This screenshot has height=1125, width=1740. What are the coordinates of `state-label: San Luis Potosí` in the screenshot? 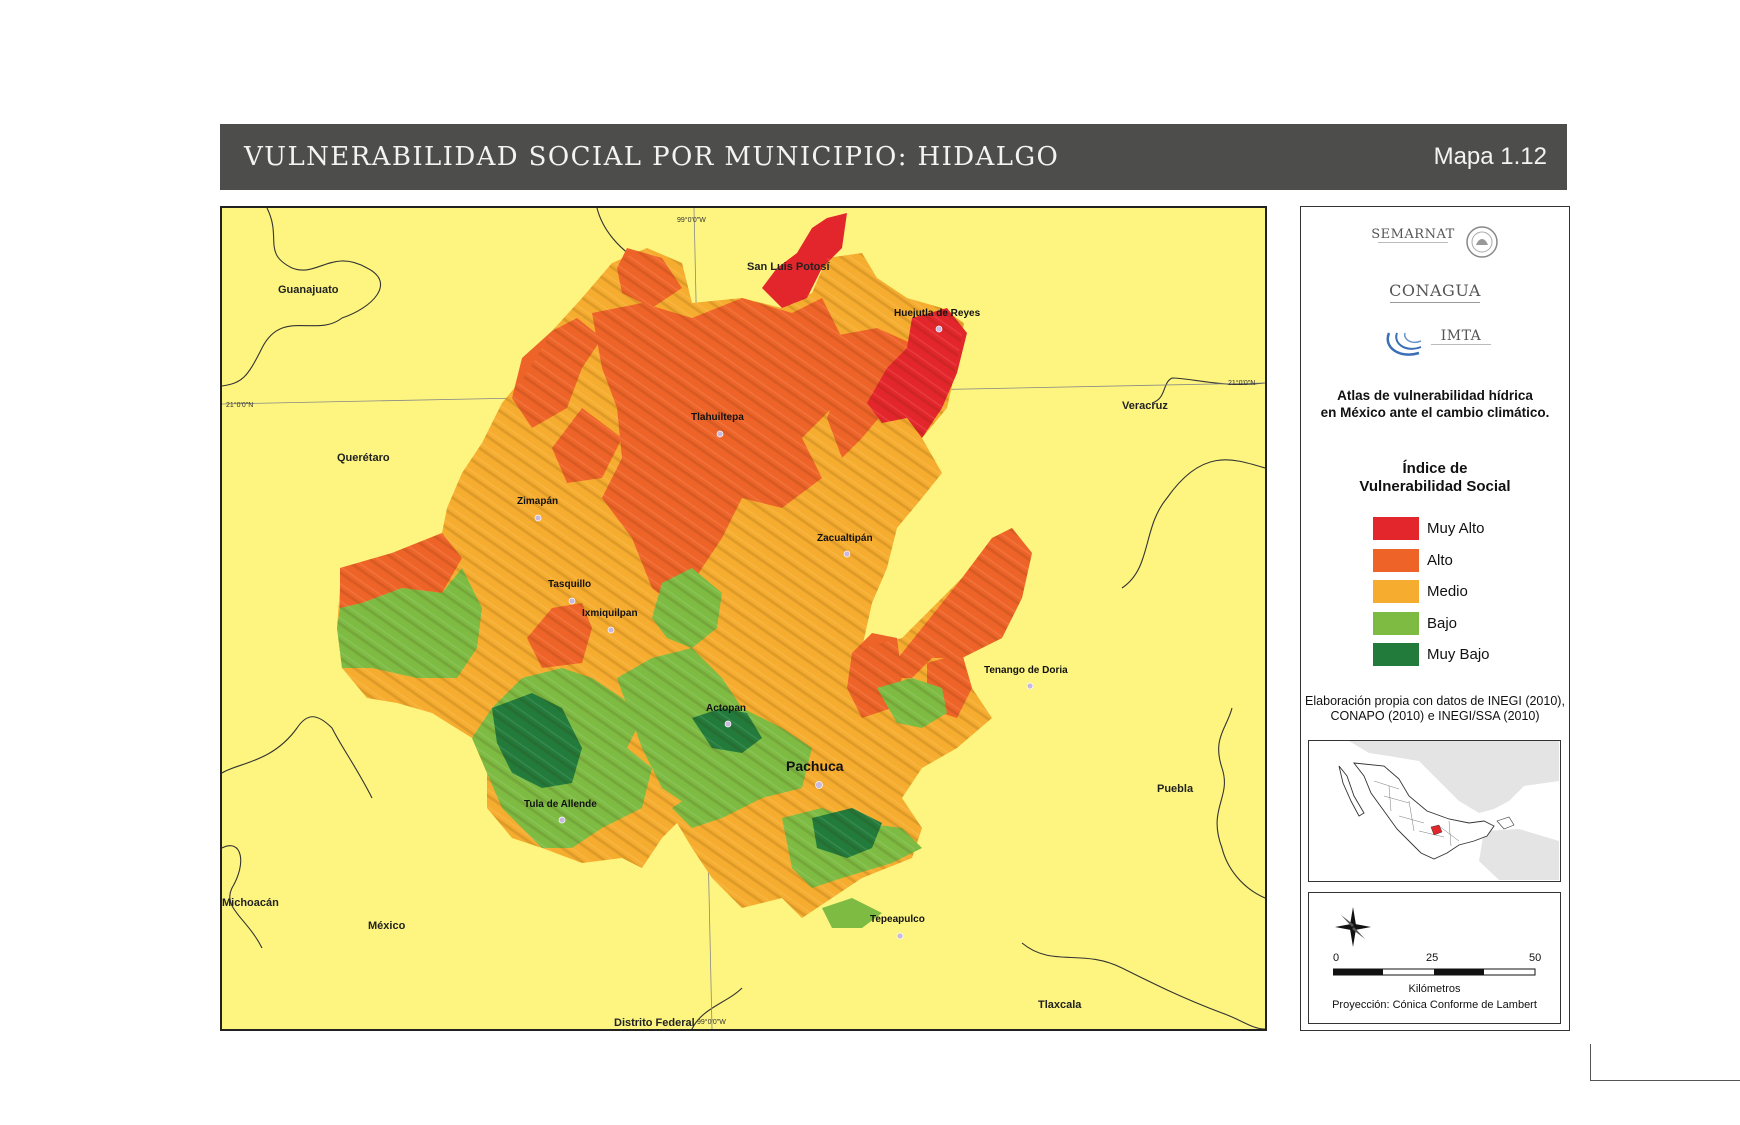 It's located at (788, 267).